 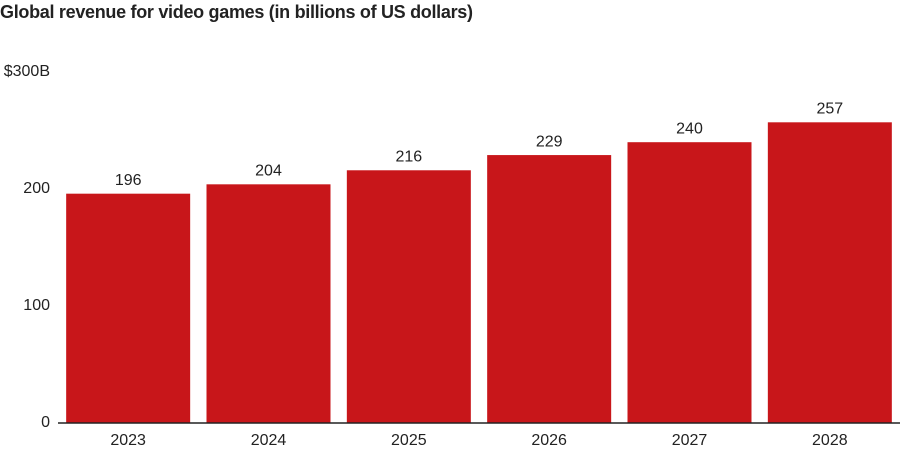 What do you see at coordinates (549, 141) in the screenshot?
I see `value-label: 229` at bounding box center [549, 141].